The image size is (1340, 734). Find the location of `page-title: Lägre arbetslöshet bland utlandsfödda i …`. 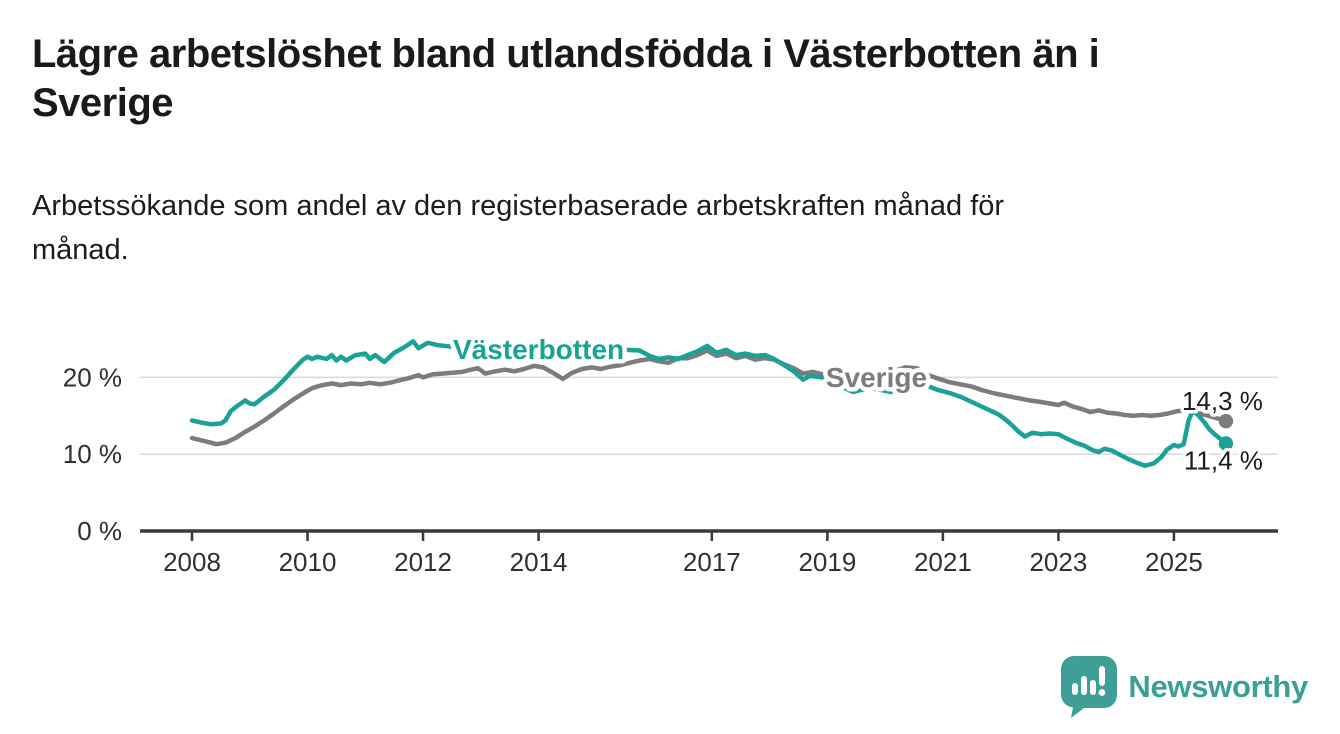

page-title: Lägre arbetslöshet bland utlandsfödda i … is located at coordinates (642, 79).